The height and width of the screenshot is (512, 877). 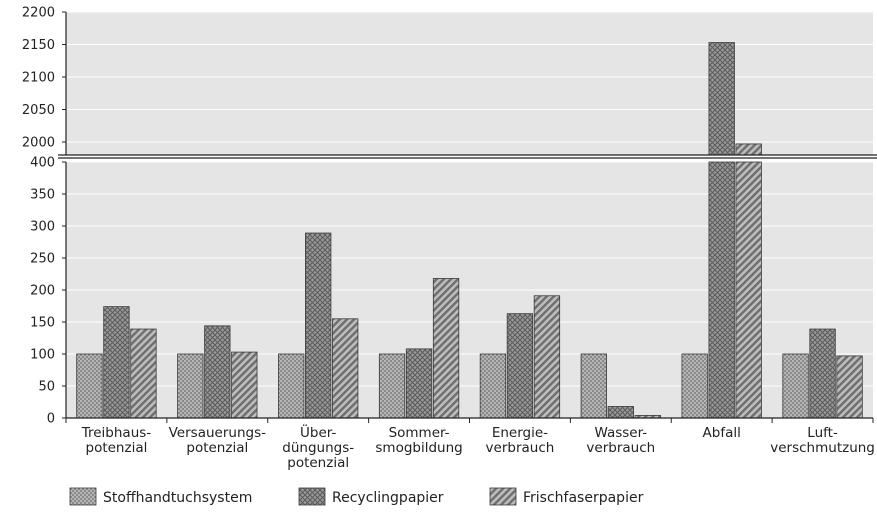 I want to click on legend-item: Stoffhandtuchsystem, so click(x=160, y=496).